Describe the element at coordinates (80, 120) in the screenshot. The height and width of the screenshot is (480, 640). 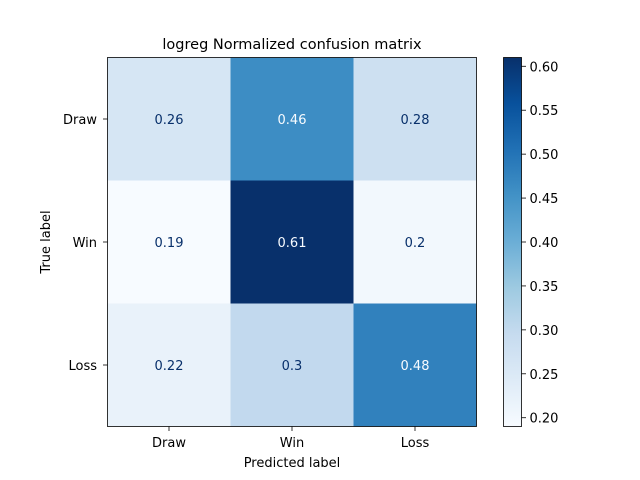
I see `y-tick-label: Draw` at that location.